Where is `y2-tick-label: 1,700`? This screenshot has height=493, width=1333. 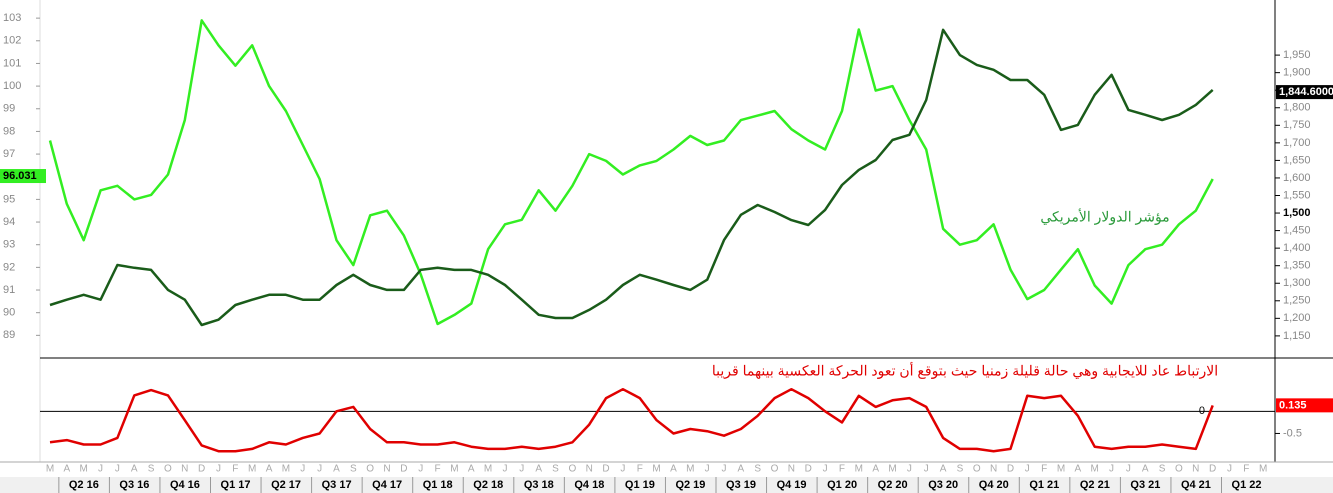
y2-tick-label: 1,700 is located at coordinates (1297, 143).